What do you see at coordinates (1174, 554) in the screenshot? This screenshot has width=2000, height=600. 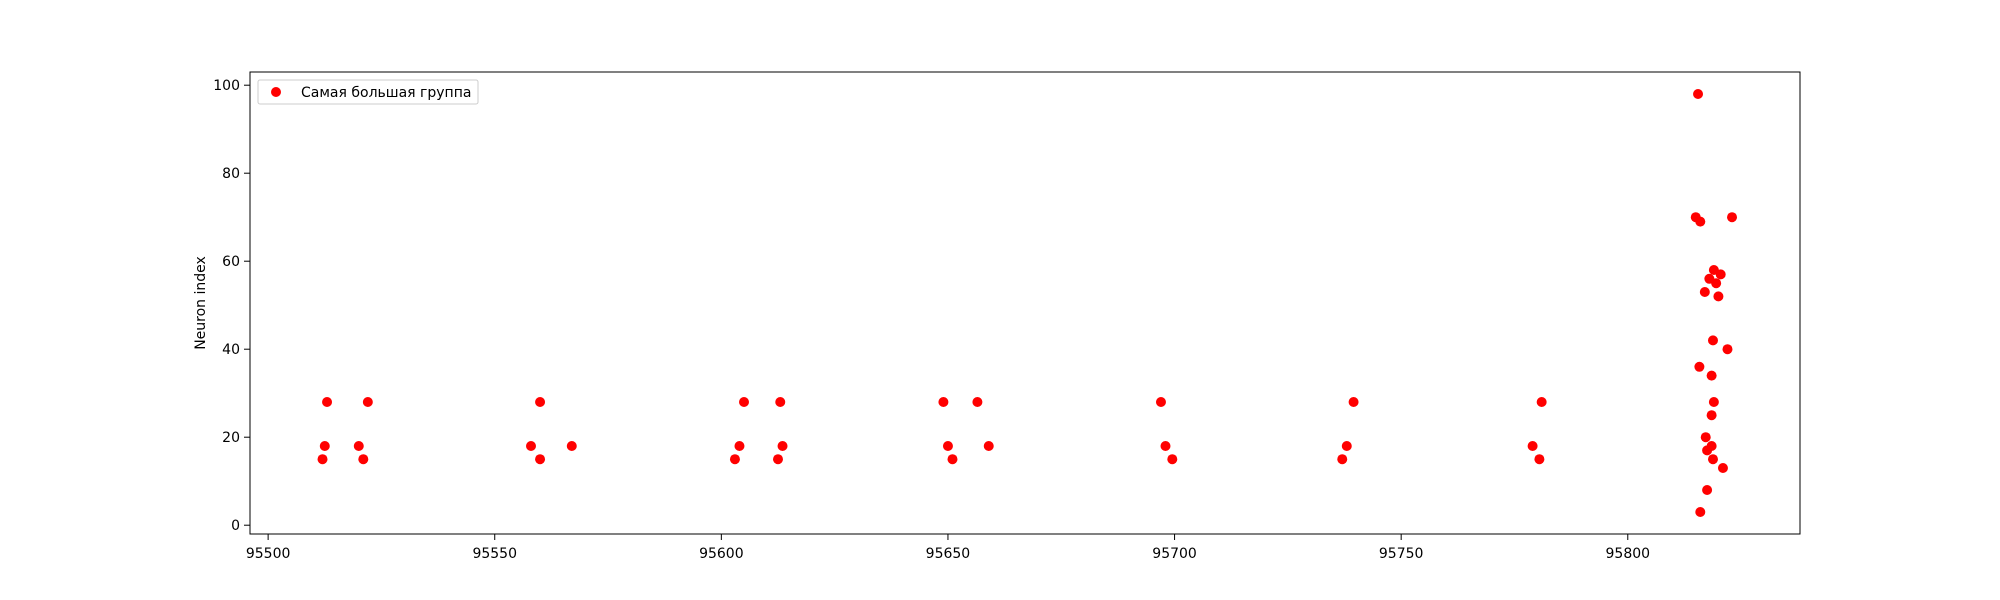 I see `x-tick-label: 95700` at bounding box center [1174, 554].